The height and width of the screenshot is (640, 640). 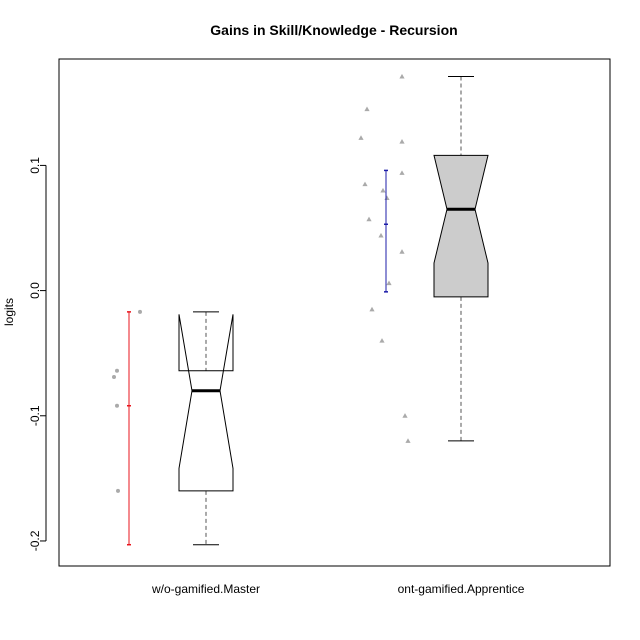 I want to click on y-axis-label: logits, so click(x=9, y=312).